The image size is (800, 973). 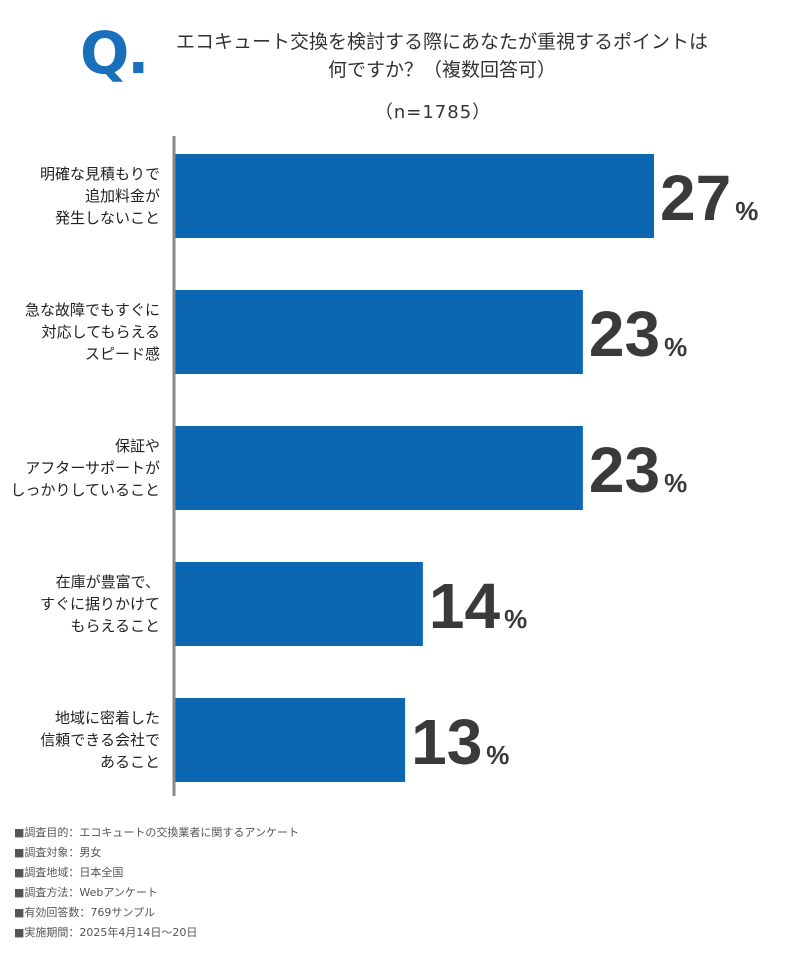 I want to click on value-unit-2: %, so click(x=675, y=347).